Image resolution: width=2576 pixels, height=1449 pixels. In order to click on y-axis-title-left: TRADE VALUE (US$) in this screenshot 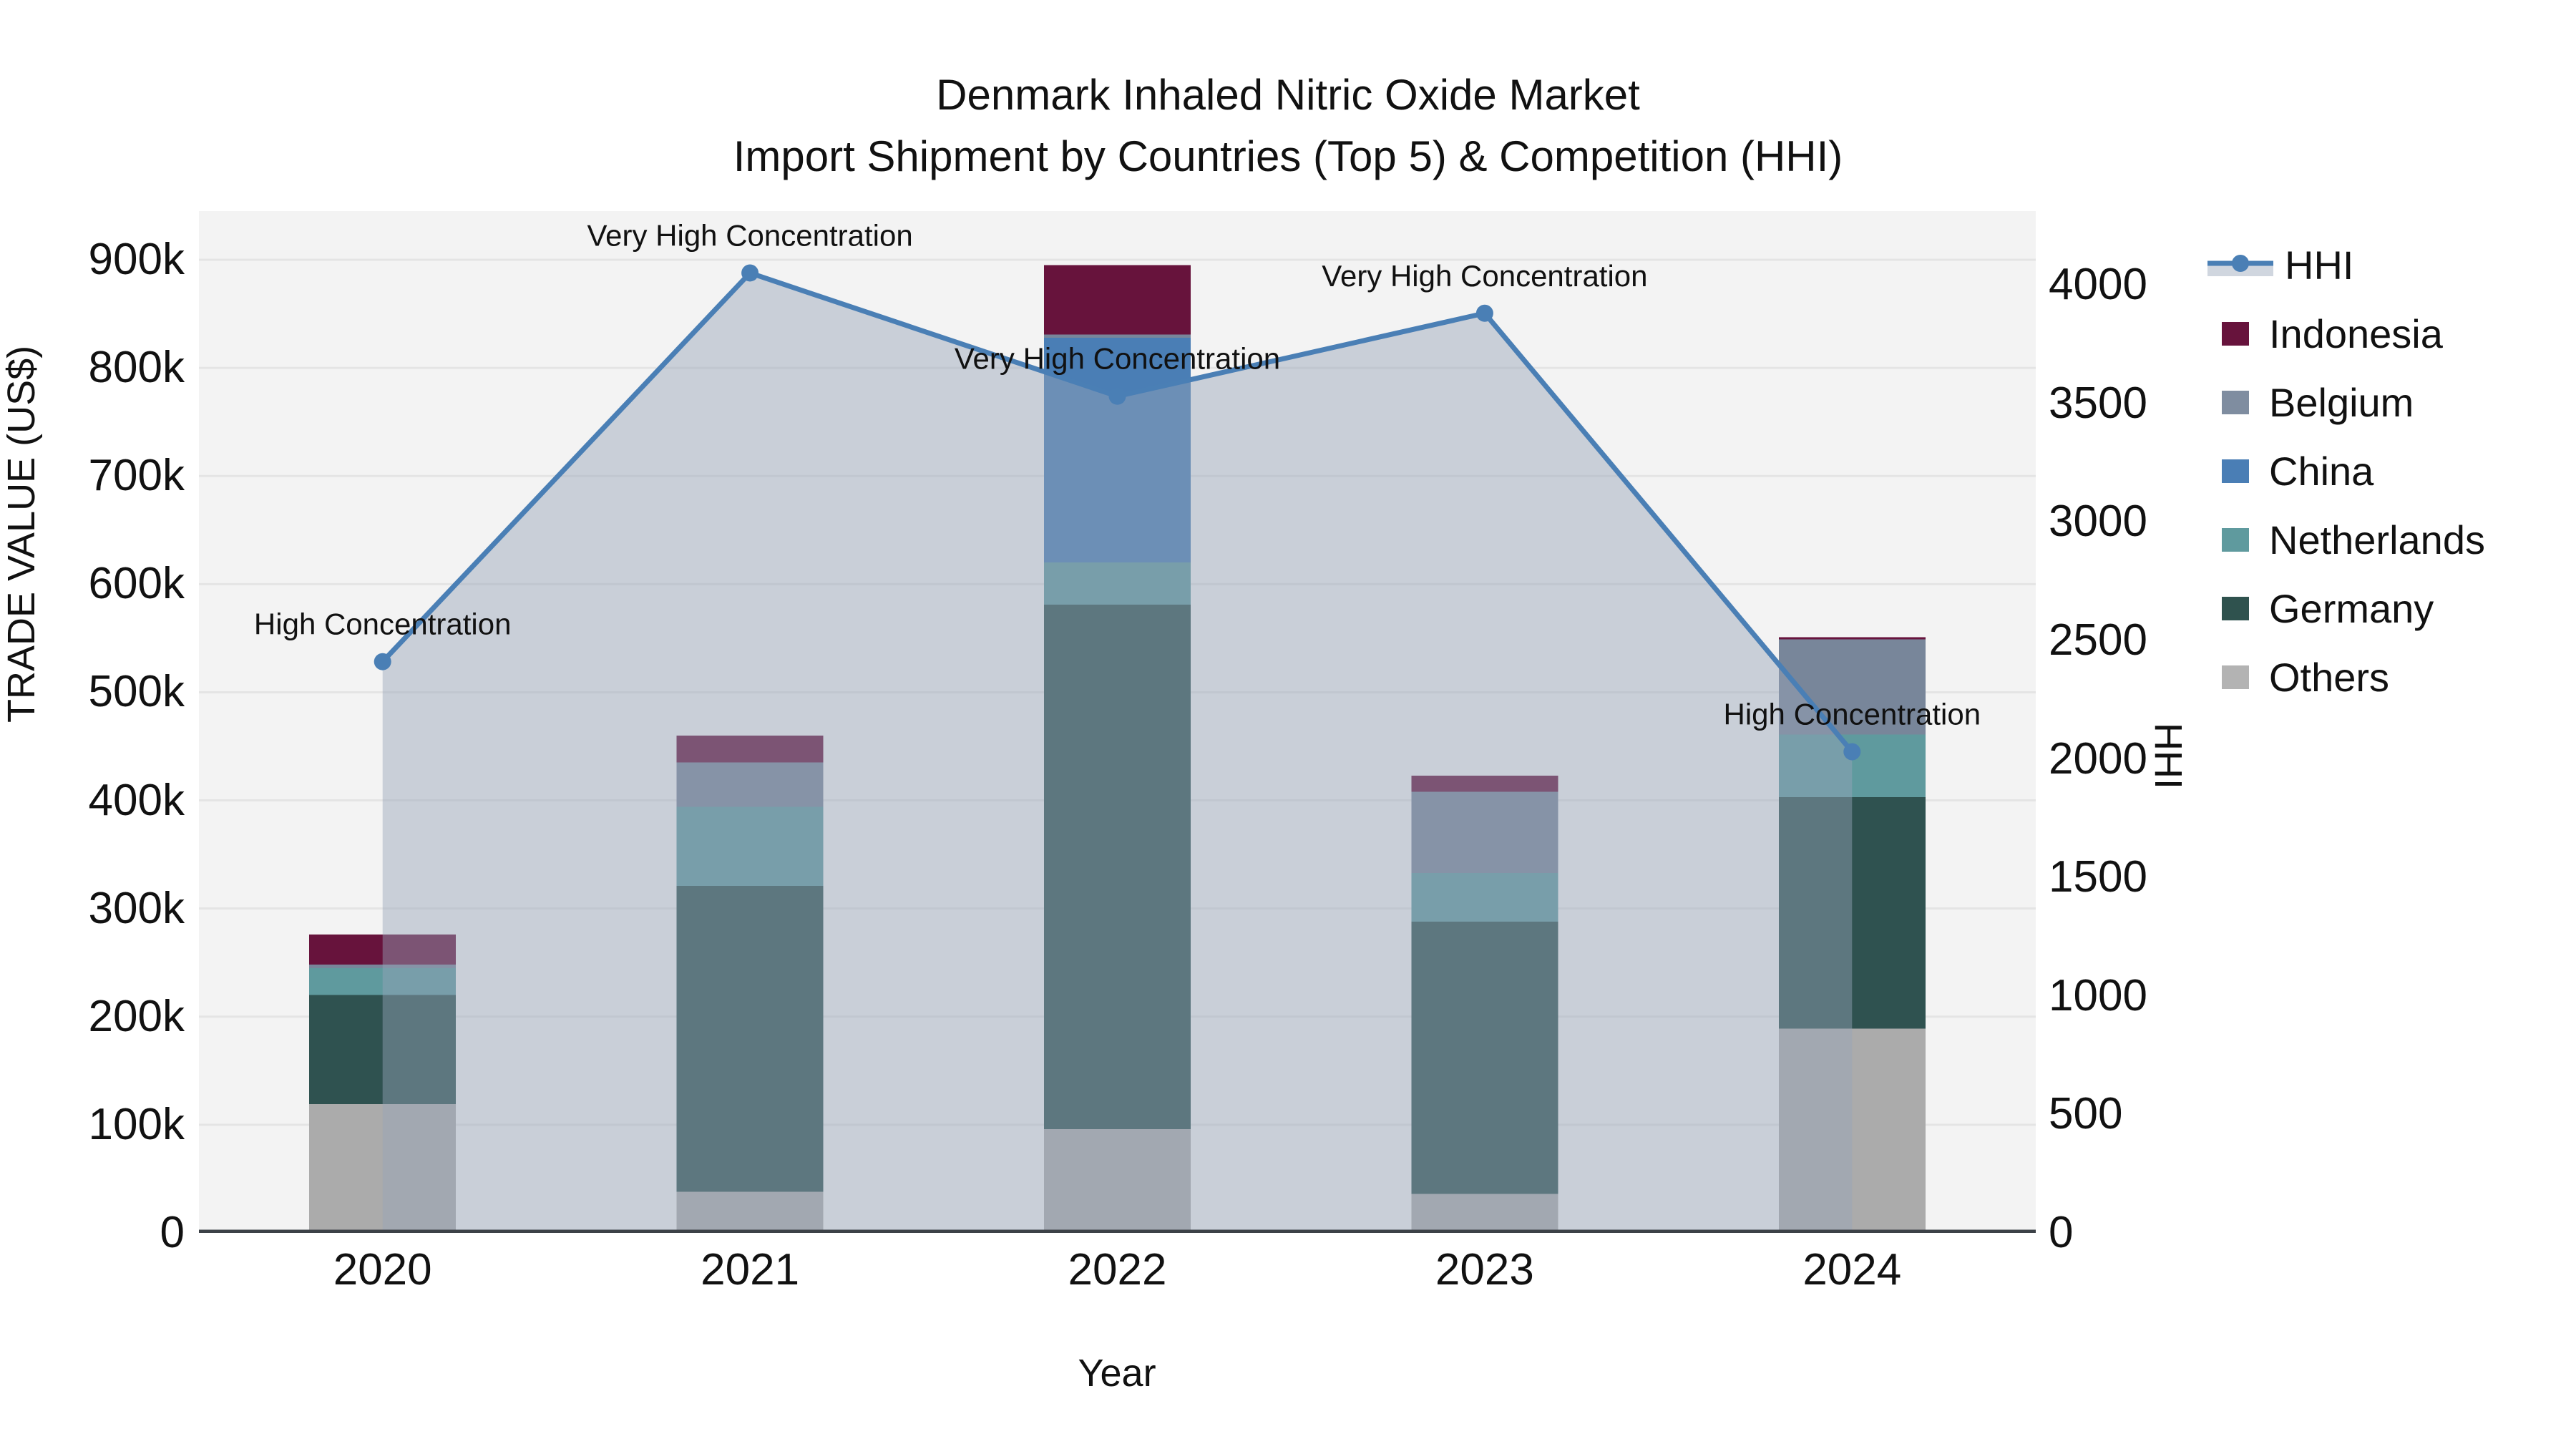, I will do `click(21, 534)`.